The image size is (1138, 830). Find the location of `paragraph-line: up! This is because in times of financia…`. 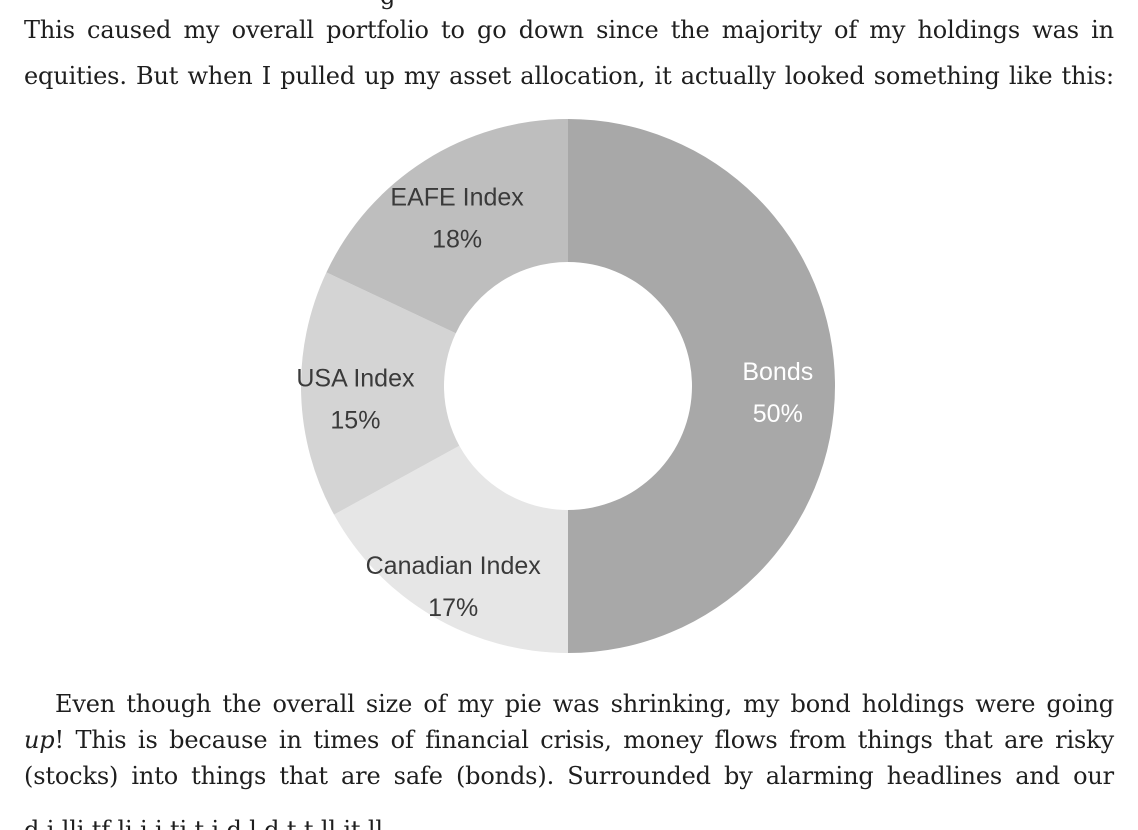

paragraph-line: up! This is because in times of financia… is located at coordinates (569, 740).